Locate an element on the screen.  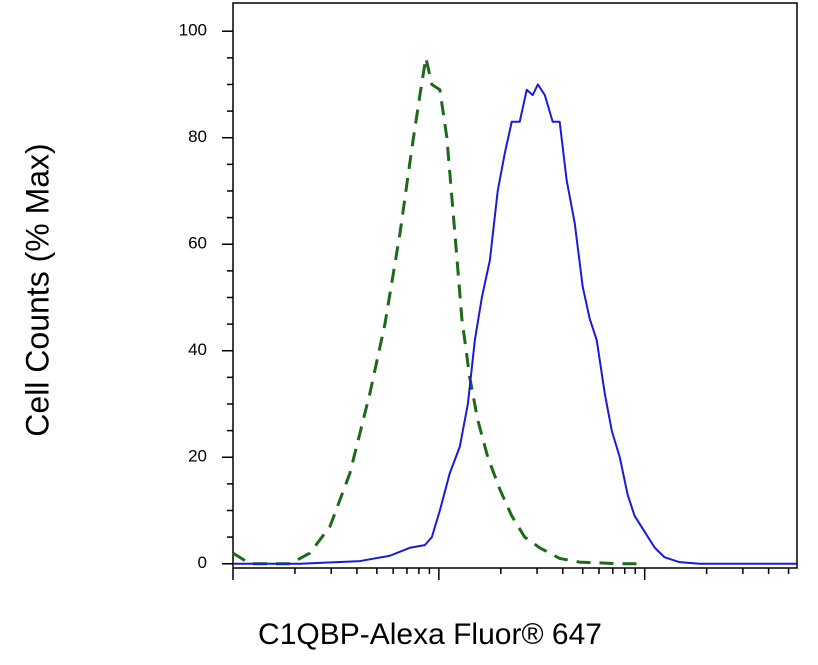
y-tick-label: 0 is located at coordinates (202, 562).